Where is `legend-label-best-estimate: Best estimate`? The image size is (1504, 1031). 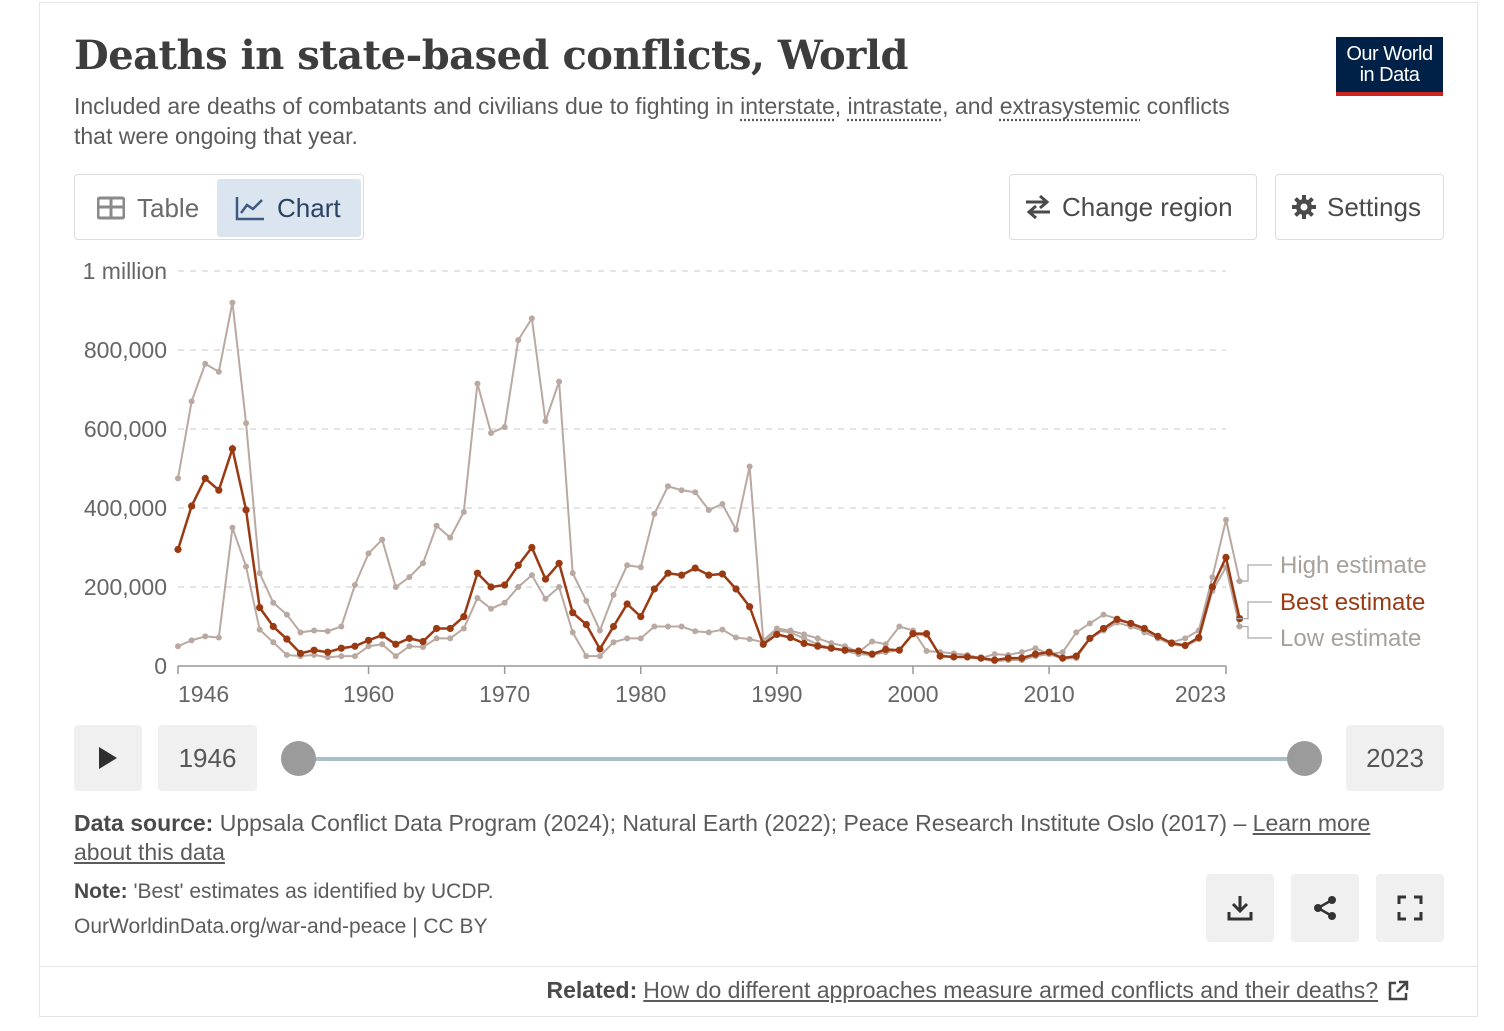 legend-label-best-estimate: Best estimate is located at coordinates (1352, 602).